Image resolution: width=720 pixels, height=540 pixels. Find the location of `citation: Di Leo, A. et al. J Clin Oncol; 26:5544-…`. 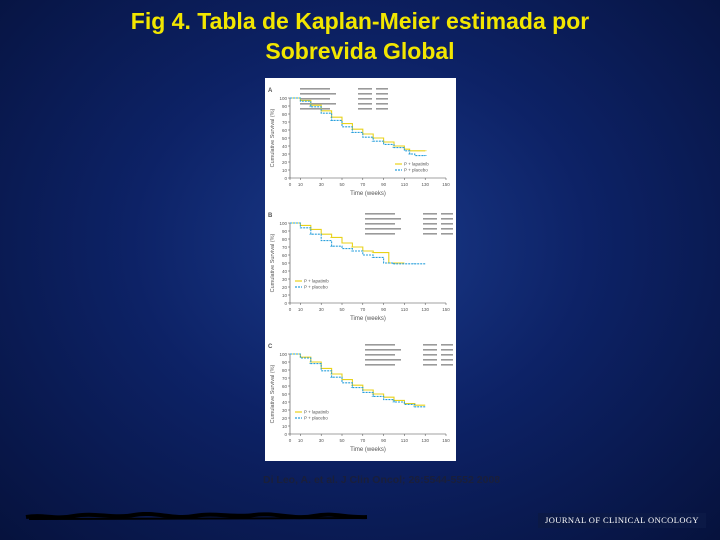

citation: Di Leo, A. et al. J Clin Oncol; 26:5544-… is located at coordinates (382, 480).